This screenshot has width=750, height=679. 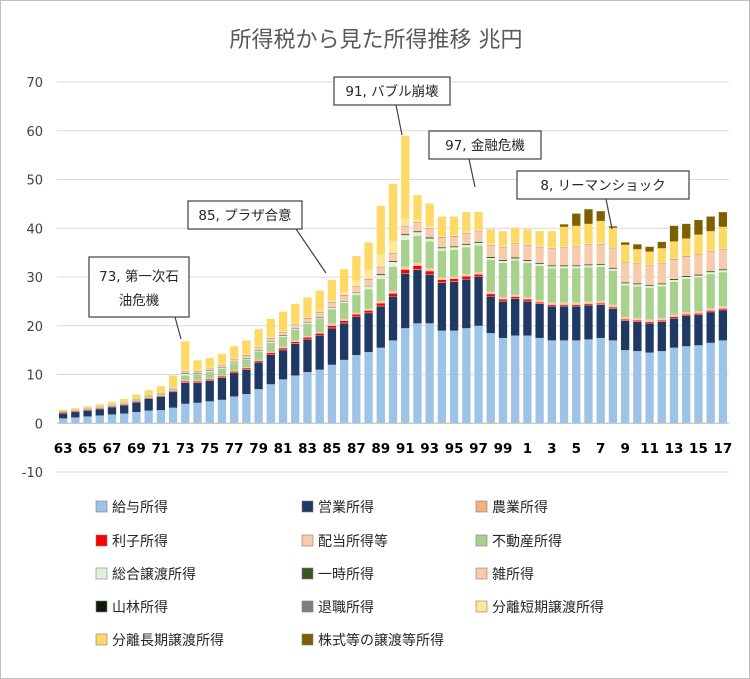 What do you see at coordinates (145, 574) in the screenshot?
I see `legend-item: 総合譲渡所得` at bounding box center [145, 574].